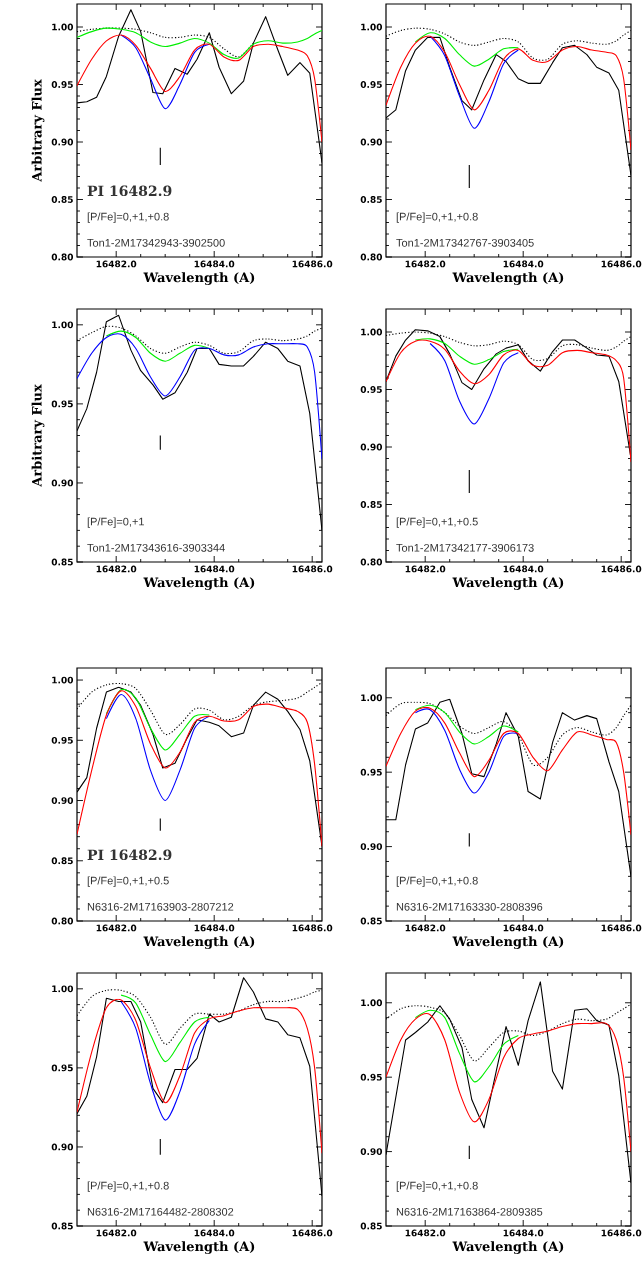 This screenshot has height=1269, width=644. I want to click on annotation: Ton1-2M17343616-3903344, so click(156, 547).